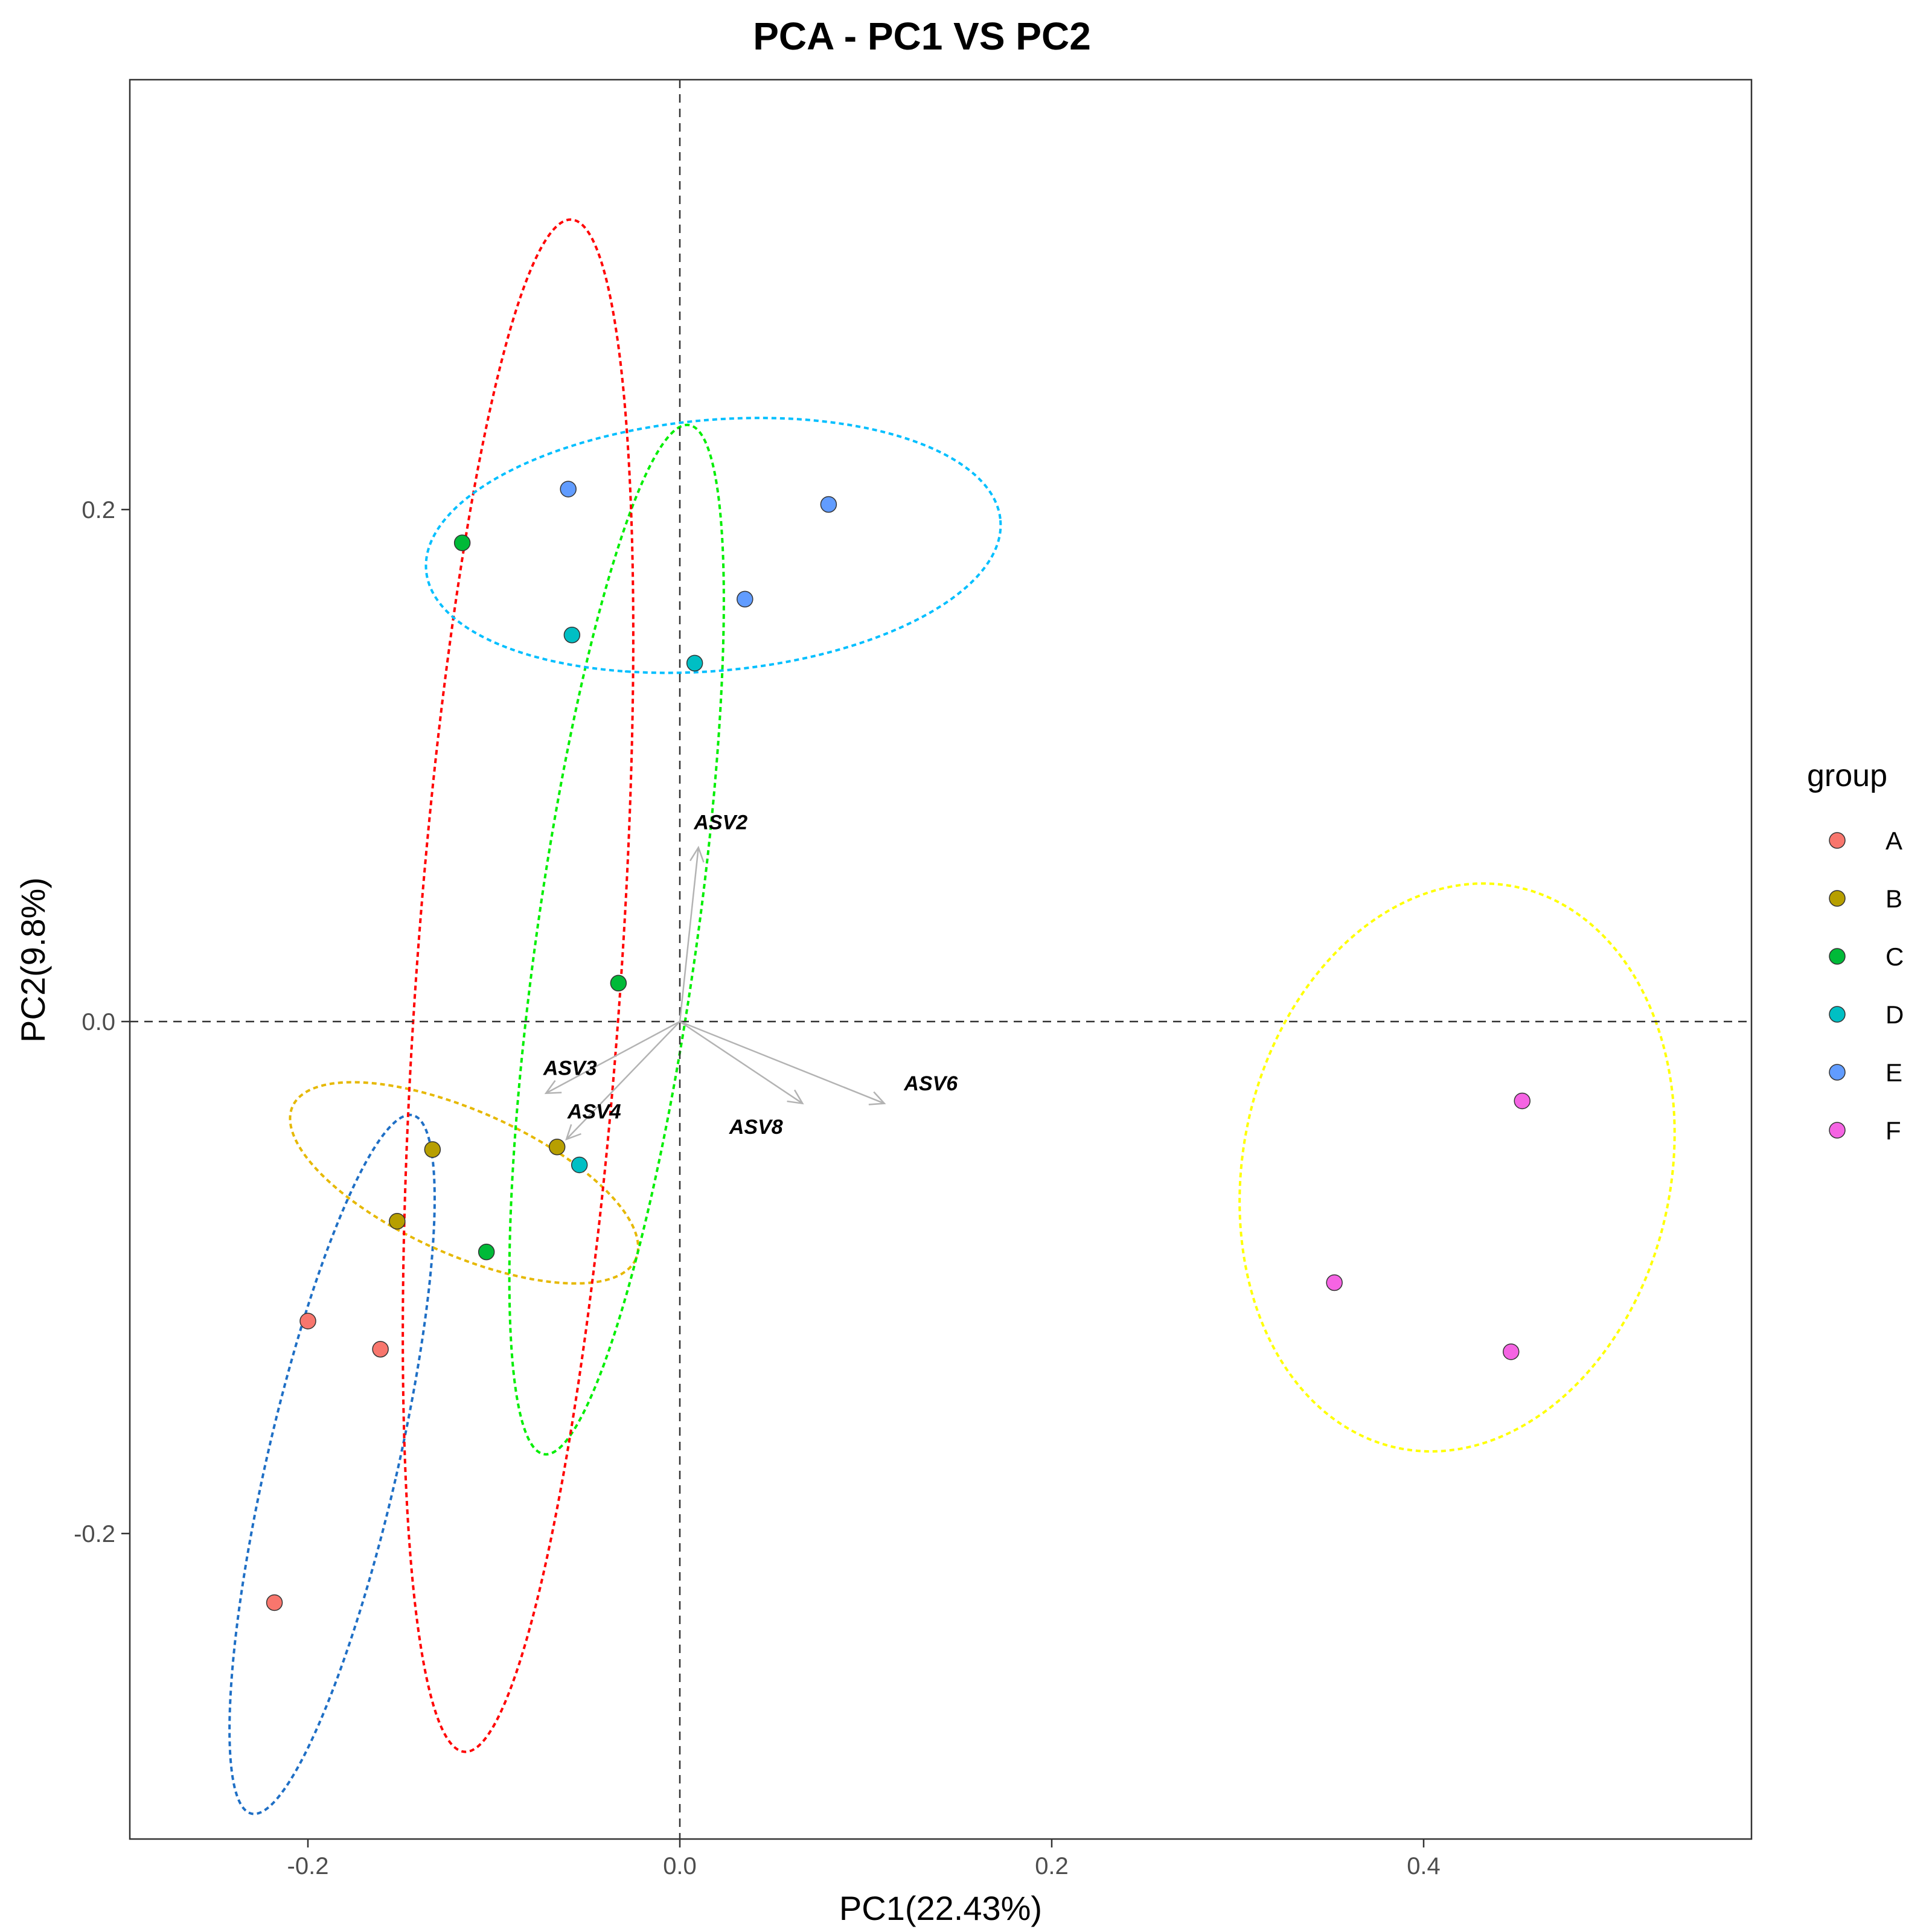 This screenshot has height=1932, width=1932. Describe the element at coordinates (1424, 1866) in the screenshot. I see `x-tick-label: 0.4` at that location.